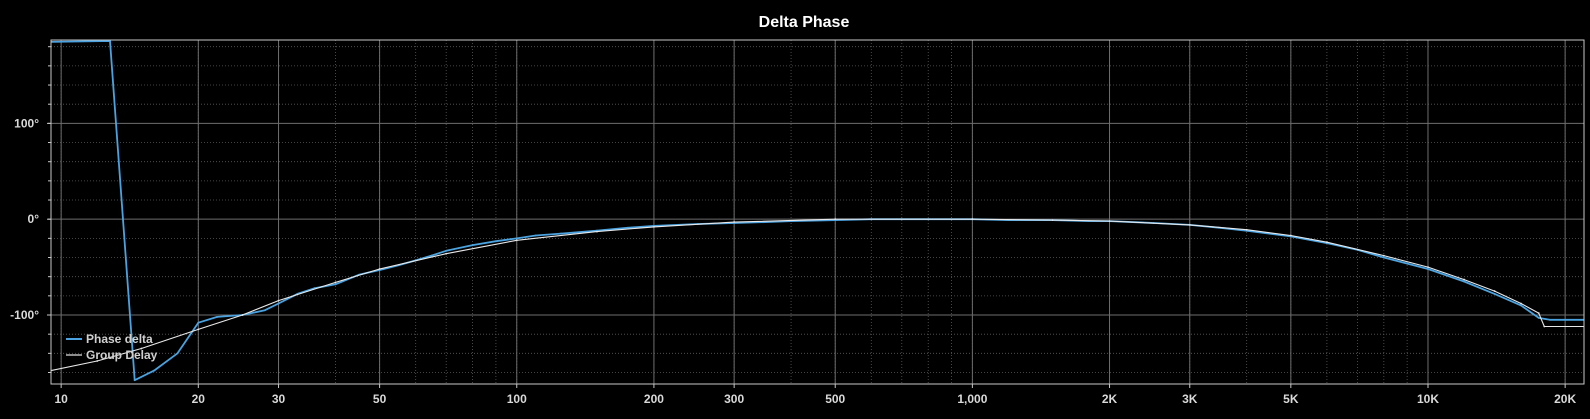 This screenshot has height=419, width=1590. I want to click on x-tick-label: 500, so click(835, 399).